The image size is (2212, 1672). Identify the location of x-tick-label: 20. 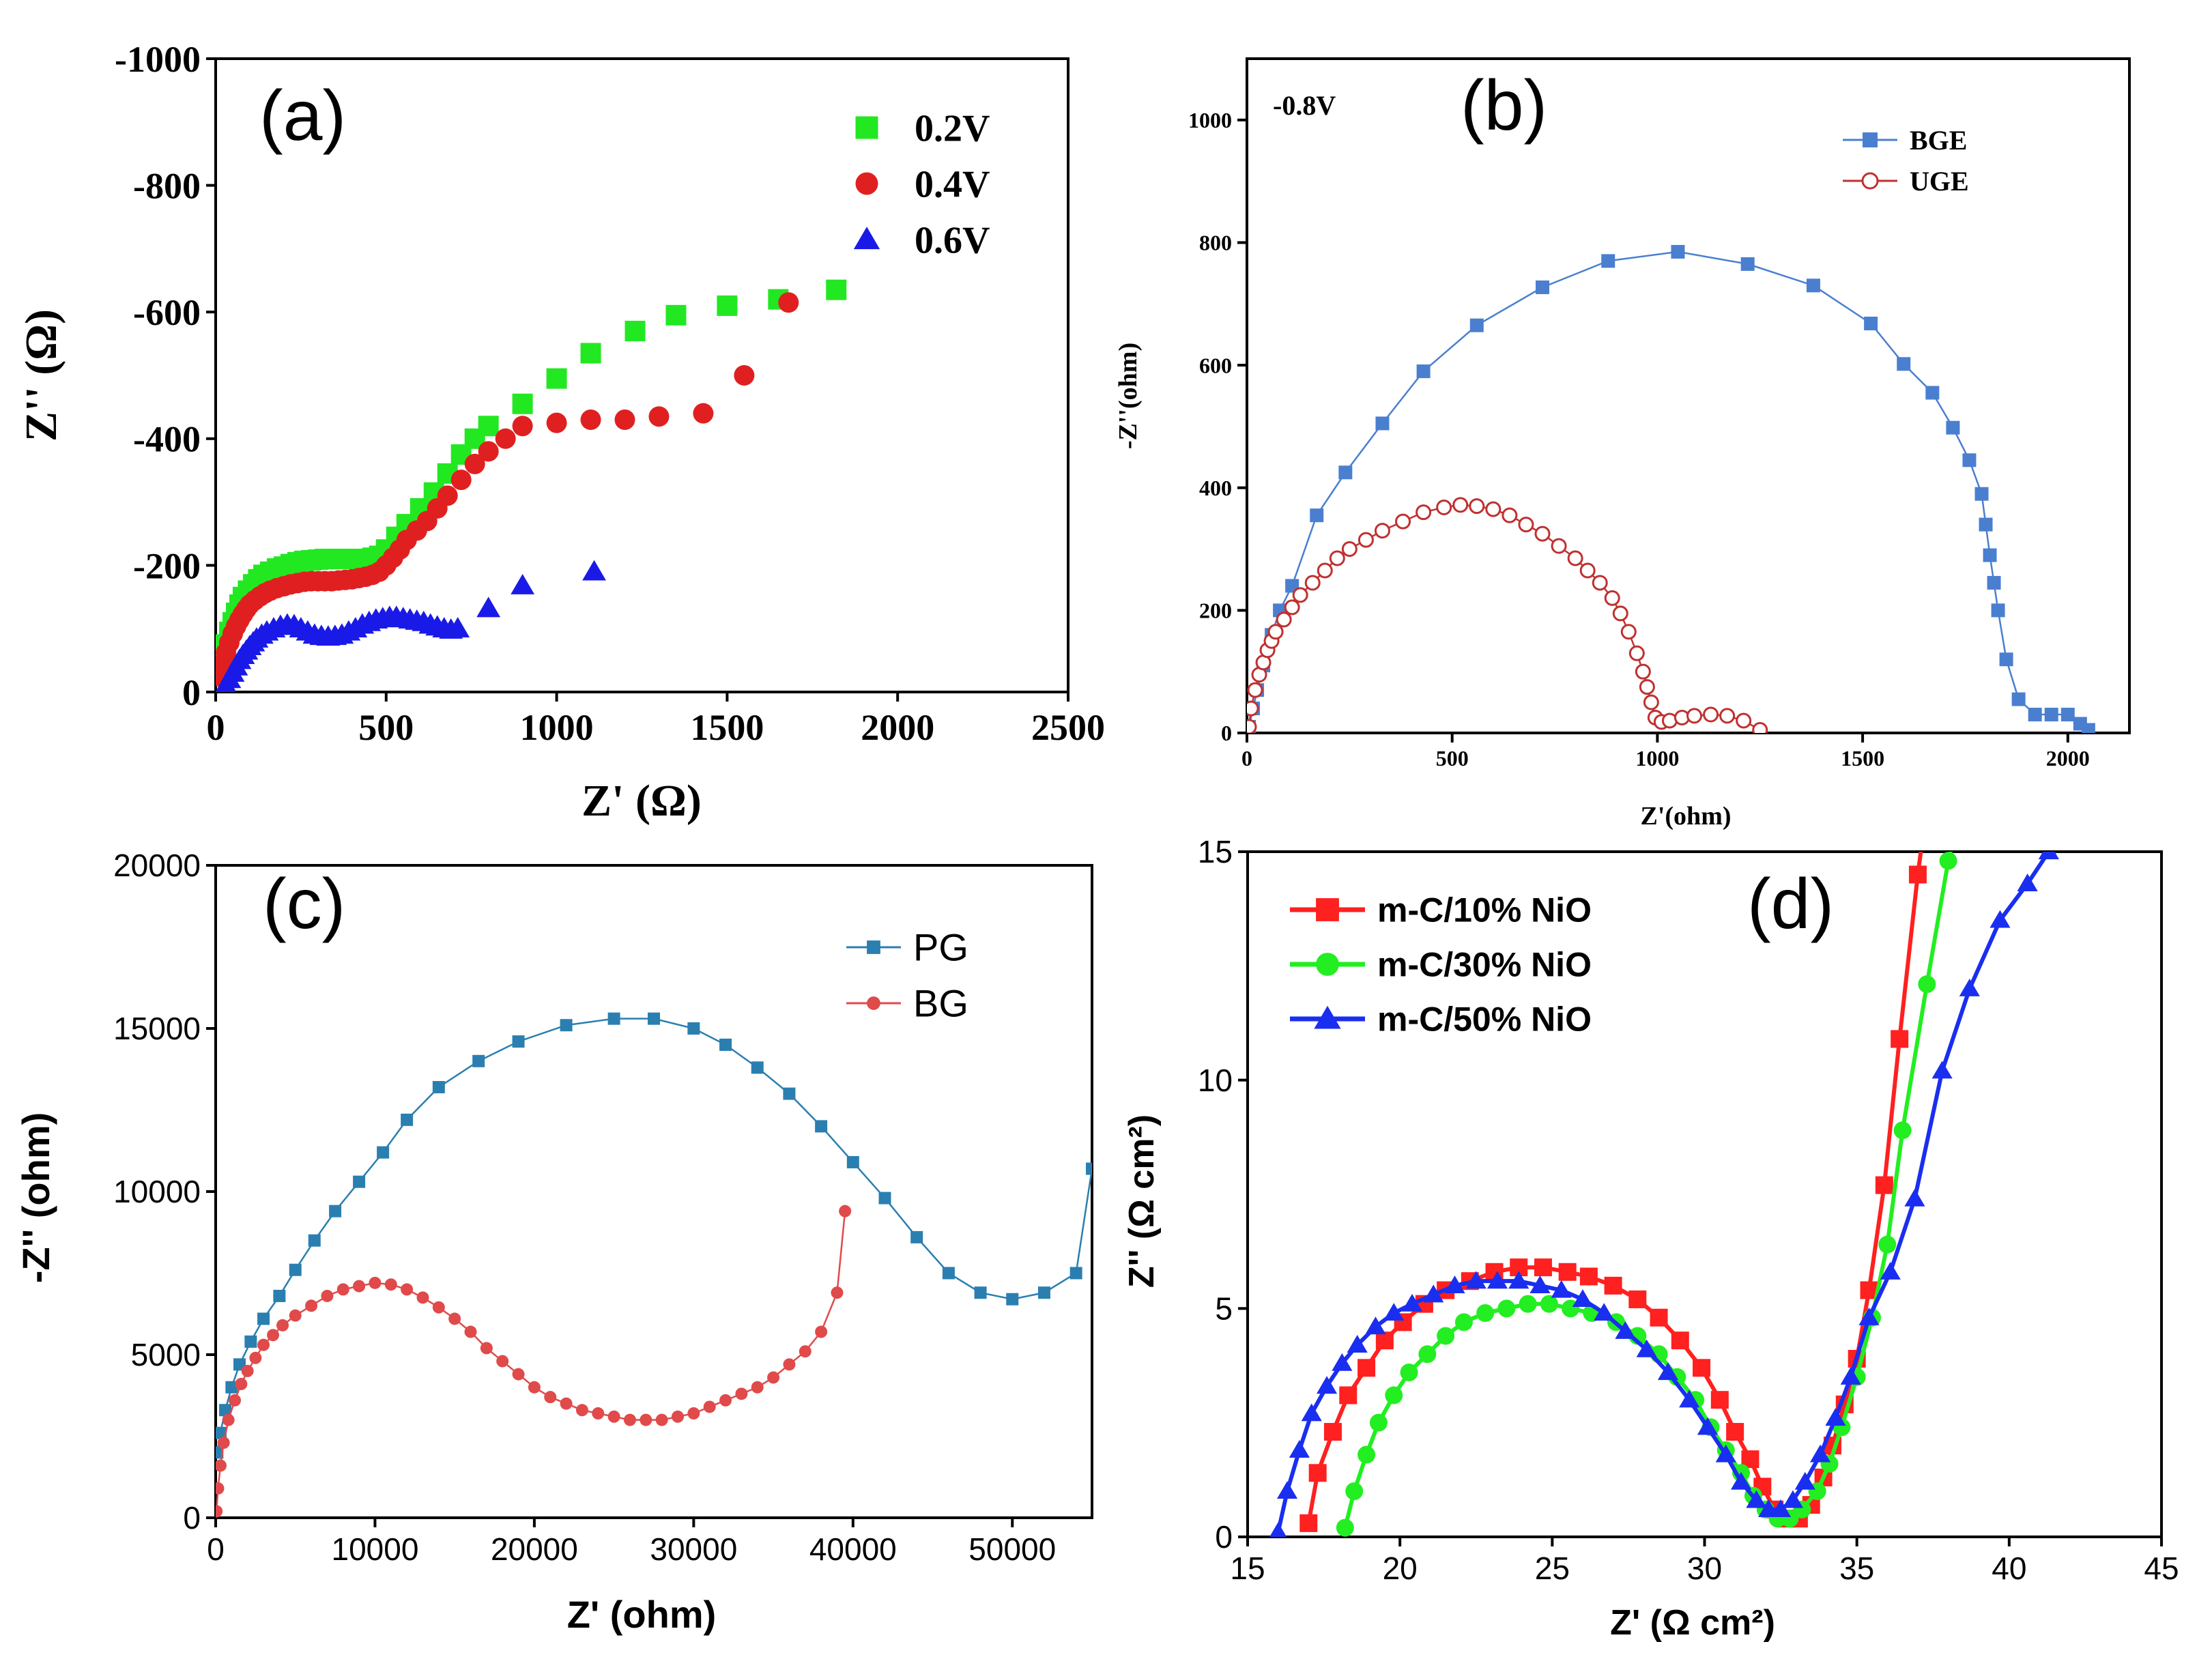
(1401, 1568).